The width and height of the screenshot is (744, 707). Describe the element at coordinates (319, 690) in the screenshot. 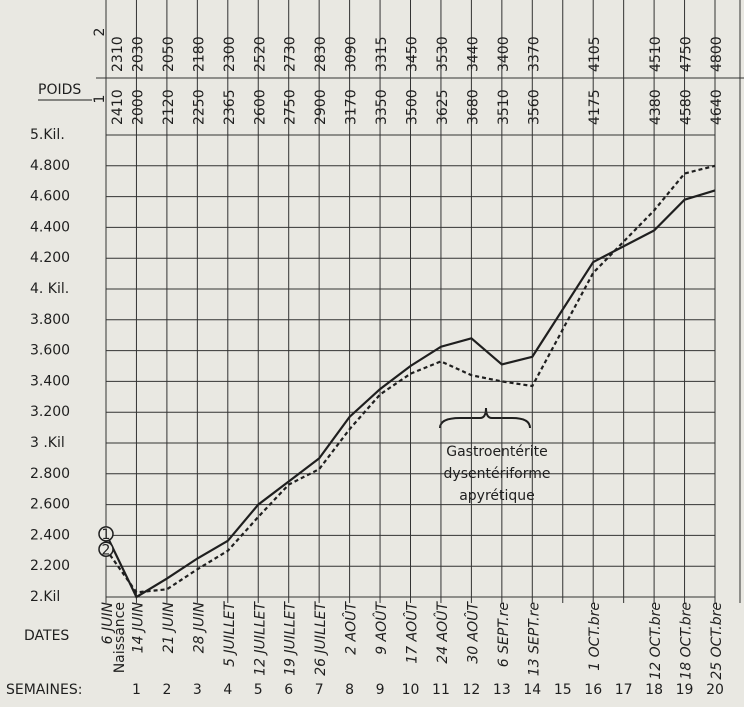

I see `week-label: 7` at that location.